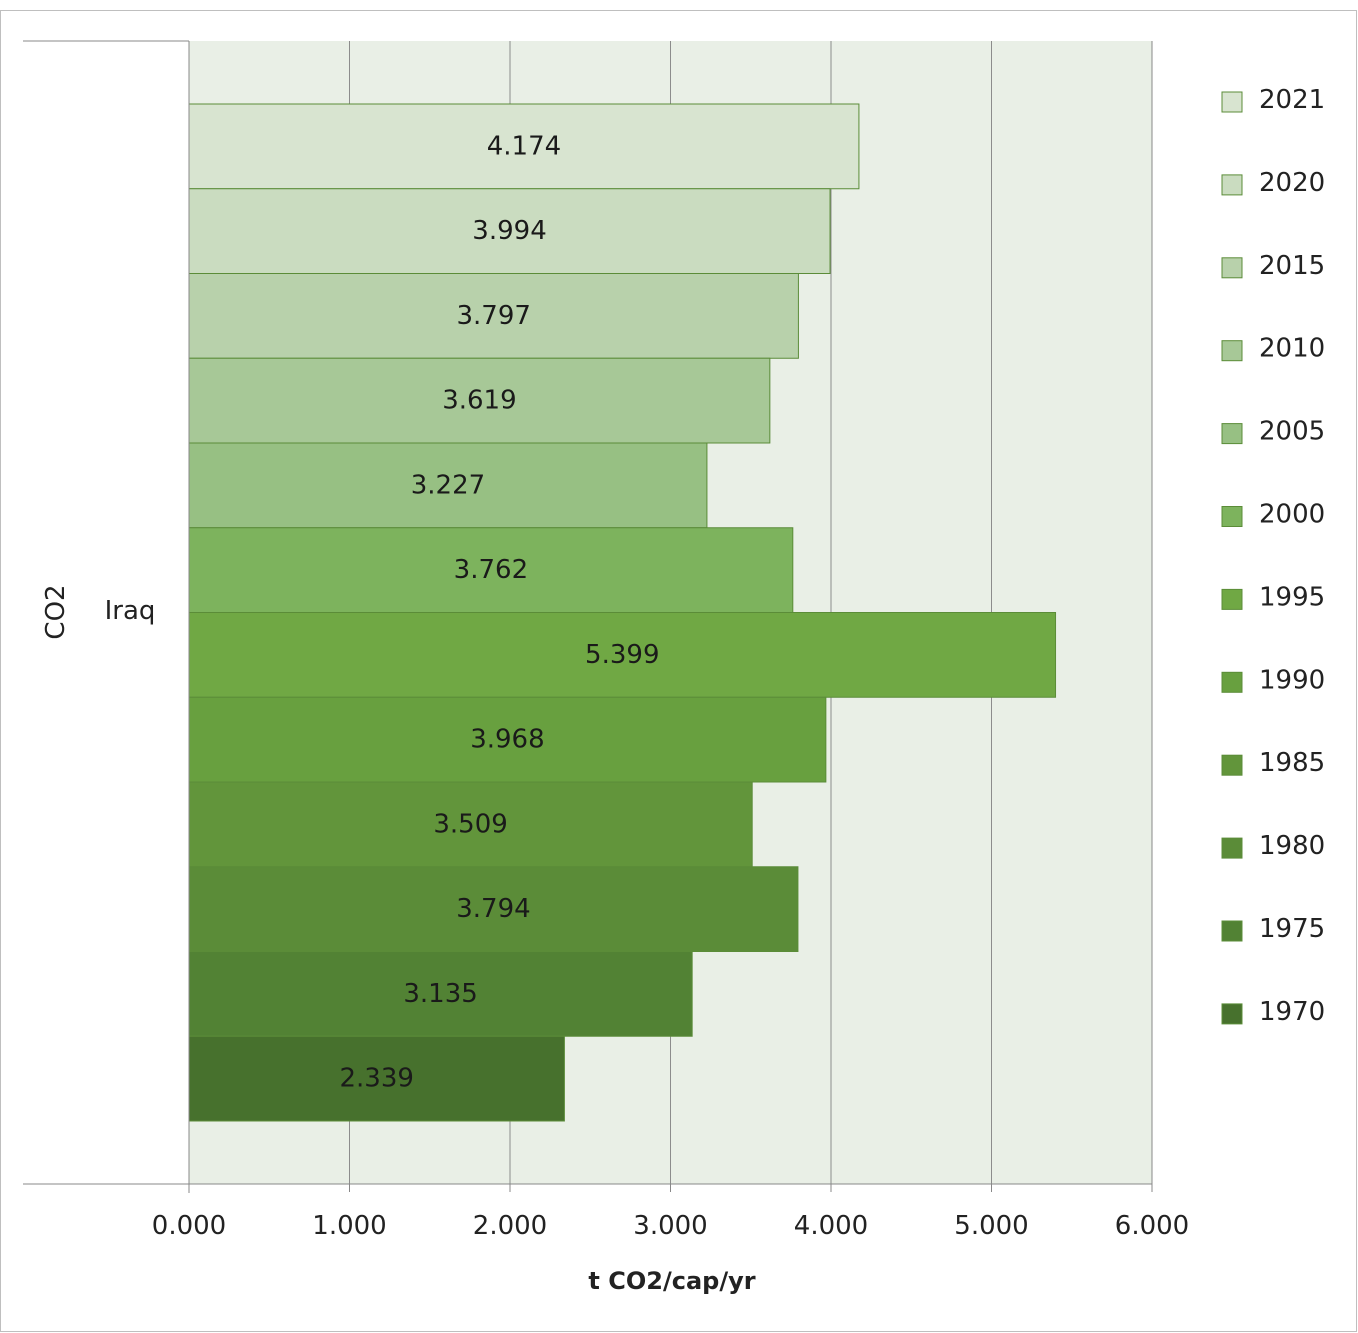  What do you see at coordinates (991, 1226) in the screenshot?
I see `x-tick-label: 5.000` at bounding box center [991, 1226].